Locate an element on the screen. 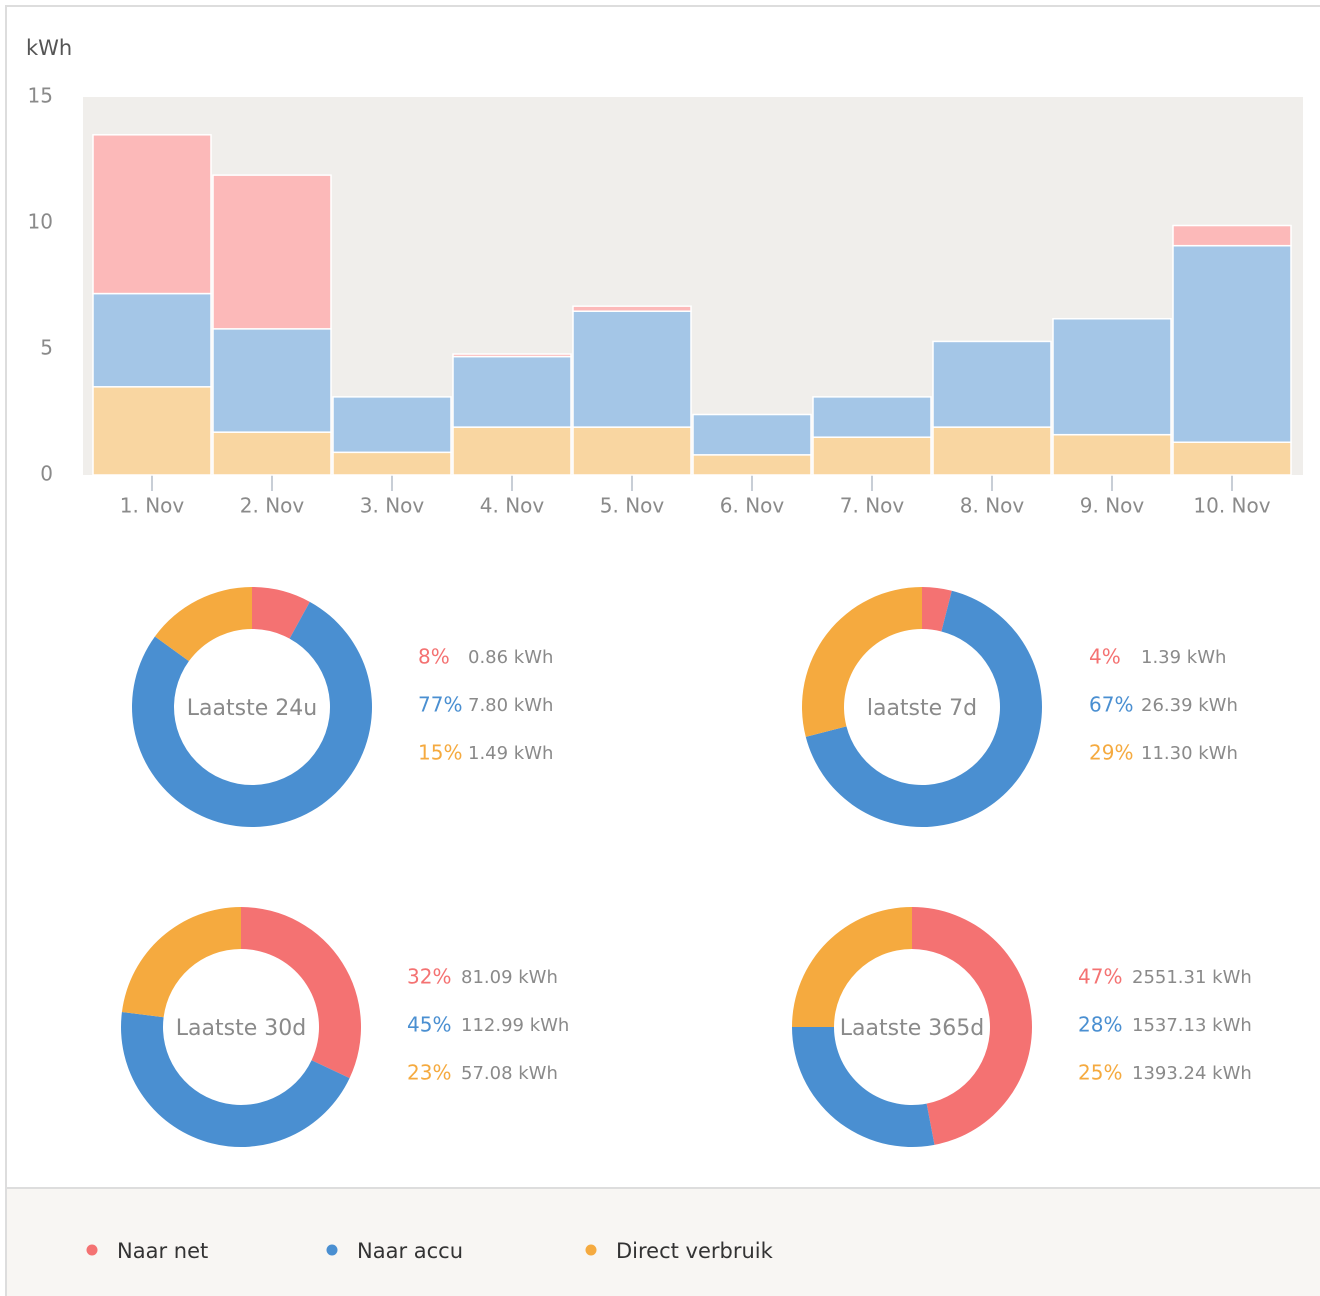 This screenshot has height=1296, width=1320. y-tick-label: 5 is located at coordinates (46, 348).